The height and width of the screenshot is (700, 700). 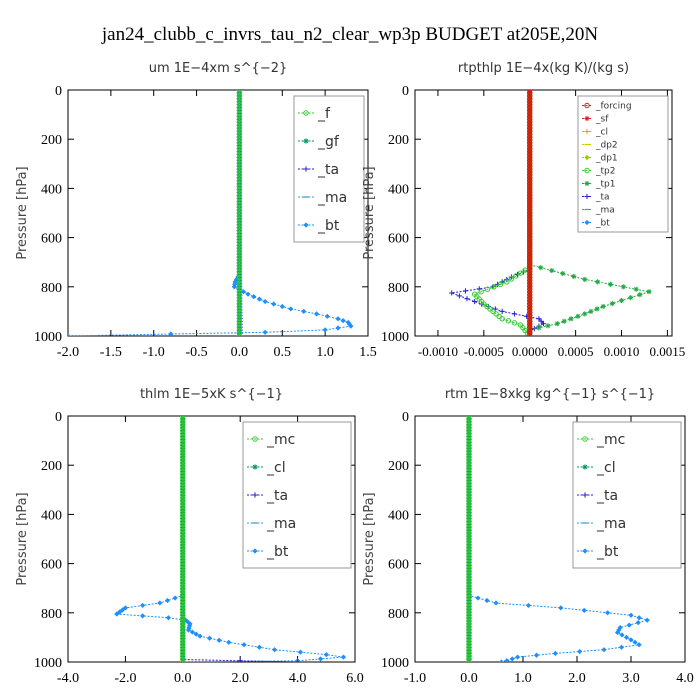 What do you see at coordinates (368, 352) in the screenshot?
I see `x-tick-label: 1.5` at bounding box center [368, 352].